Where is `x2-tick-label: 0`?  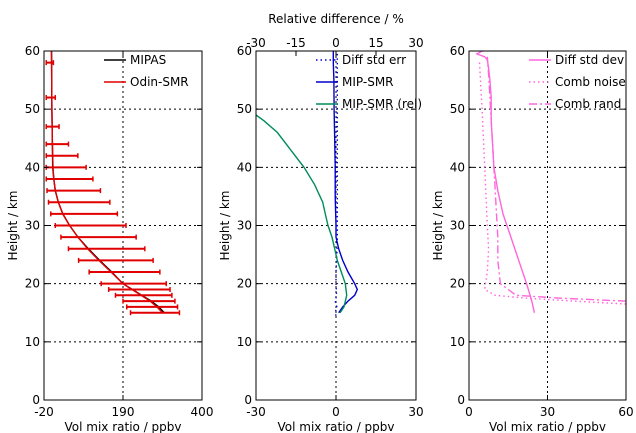
x2-tick-label: 0 is located at coordinates (336, 43).